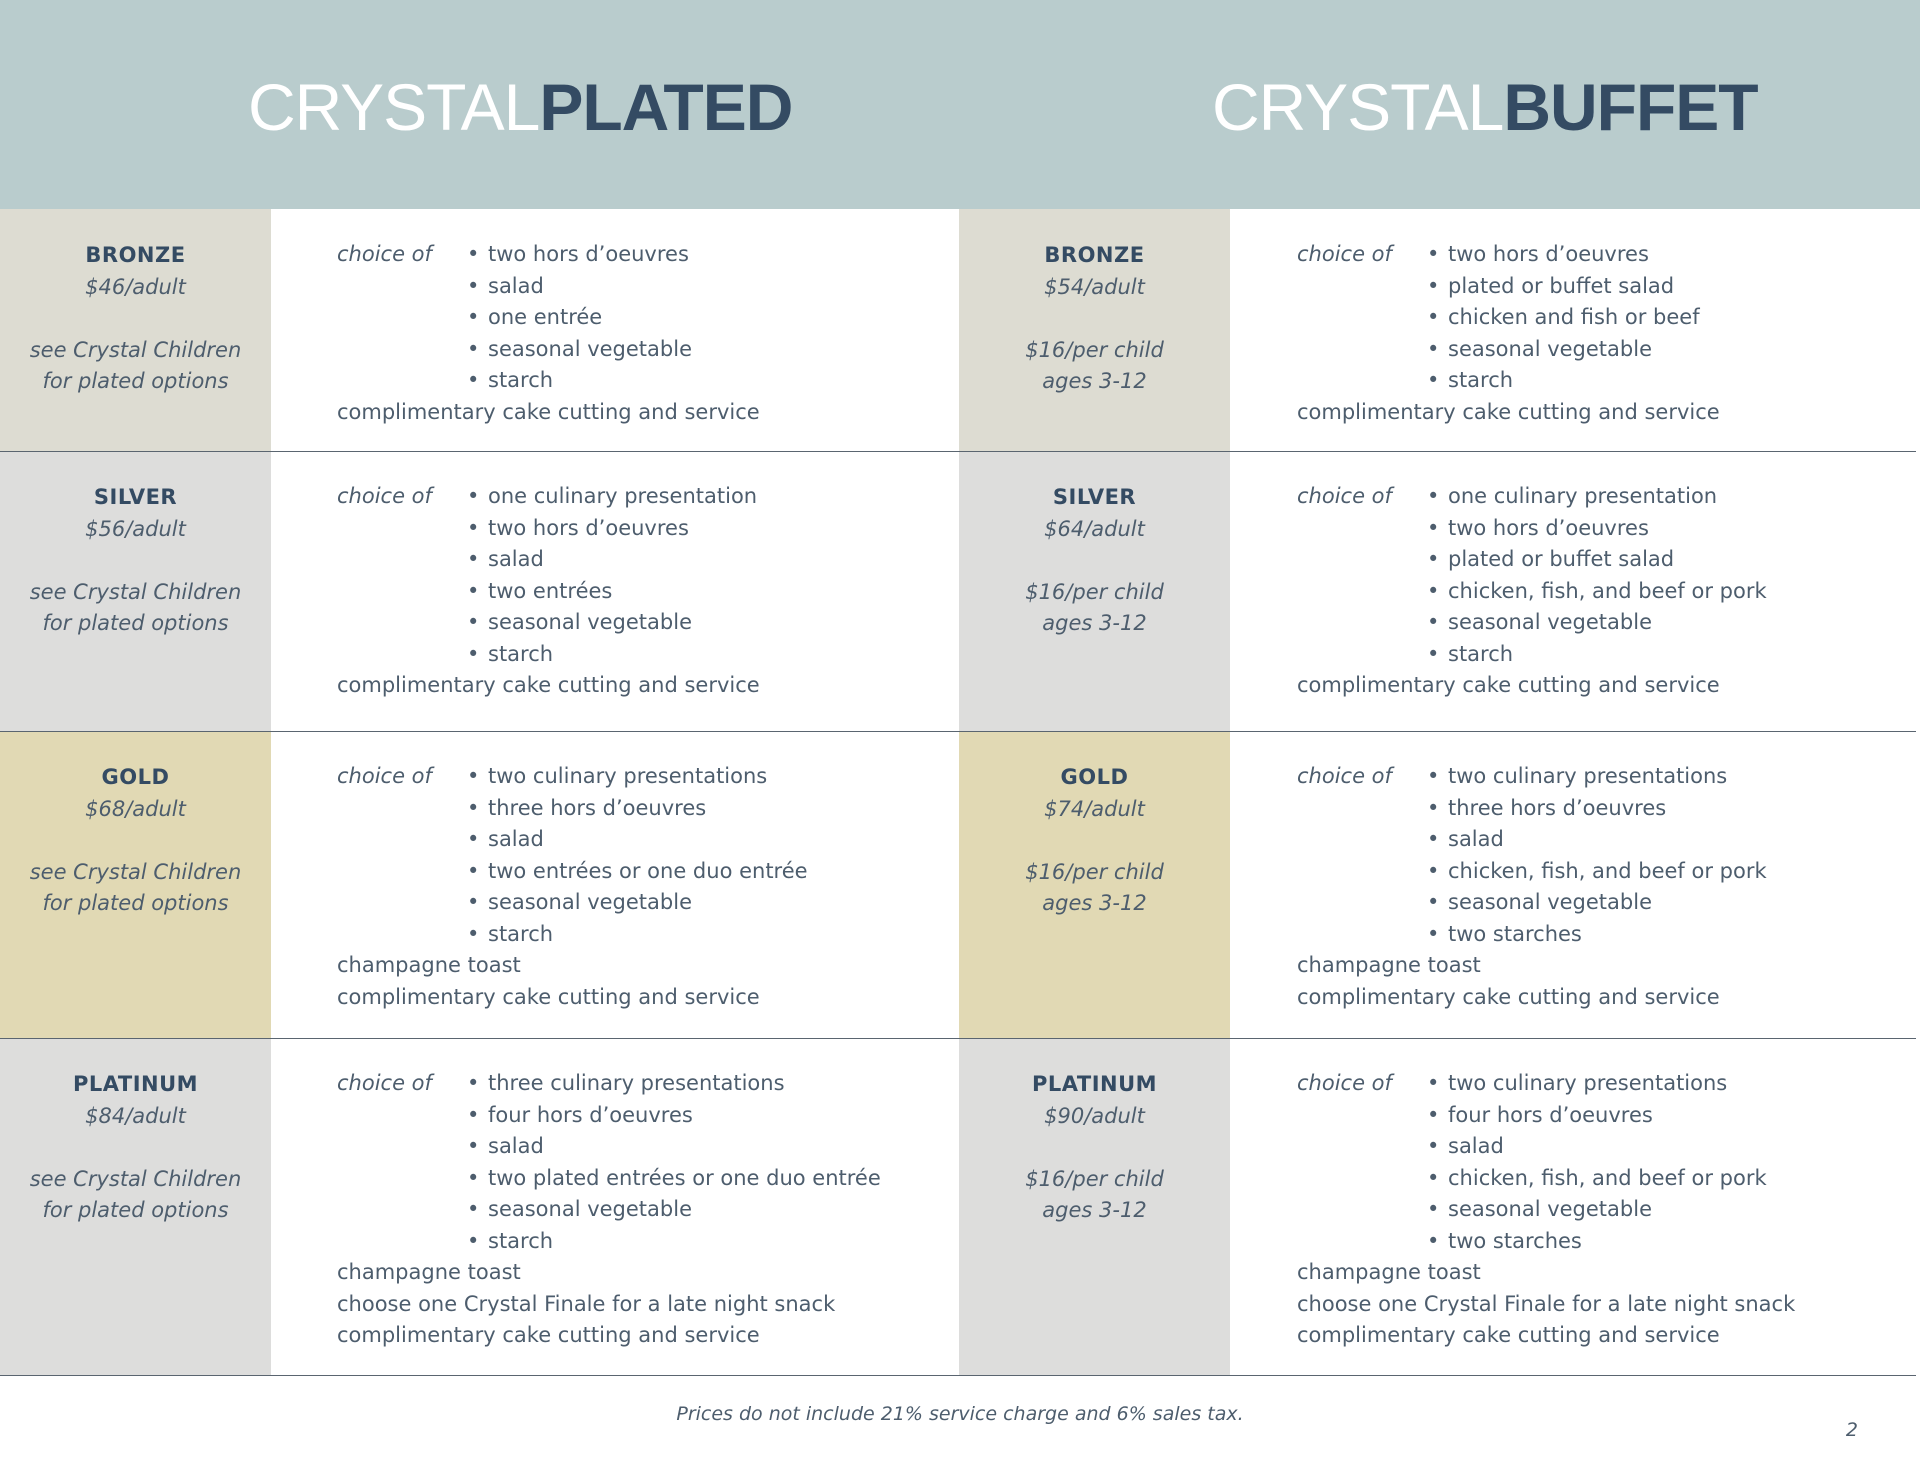 This screenshot has height=1484, width=1920. Describe the element at coordinates (135, 809) in the screenshot. I see `tier-price: $68/adult` at that location.